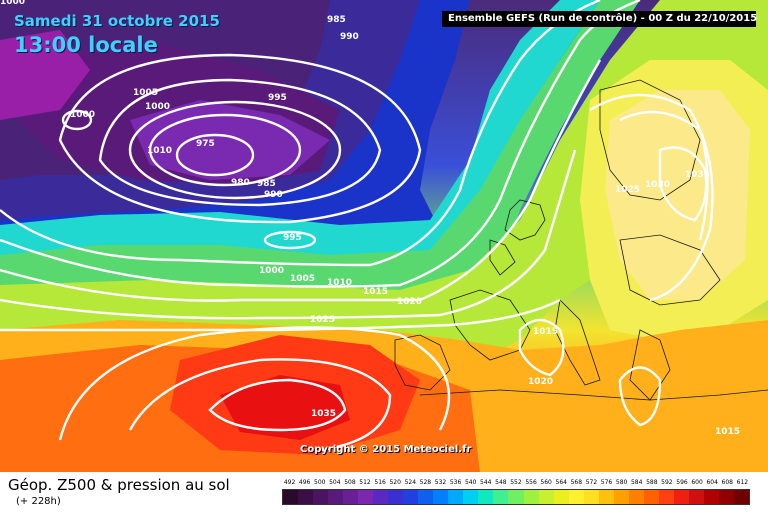  I want to click on legend-bar, so click(516, 497).